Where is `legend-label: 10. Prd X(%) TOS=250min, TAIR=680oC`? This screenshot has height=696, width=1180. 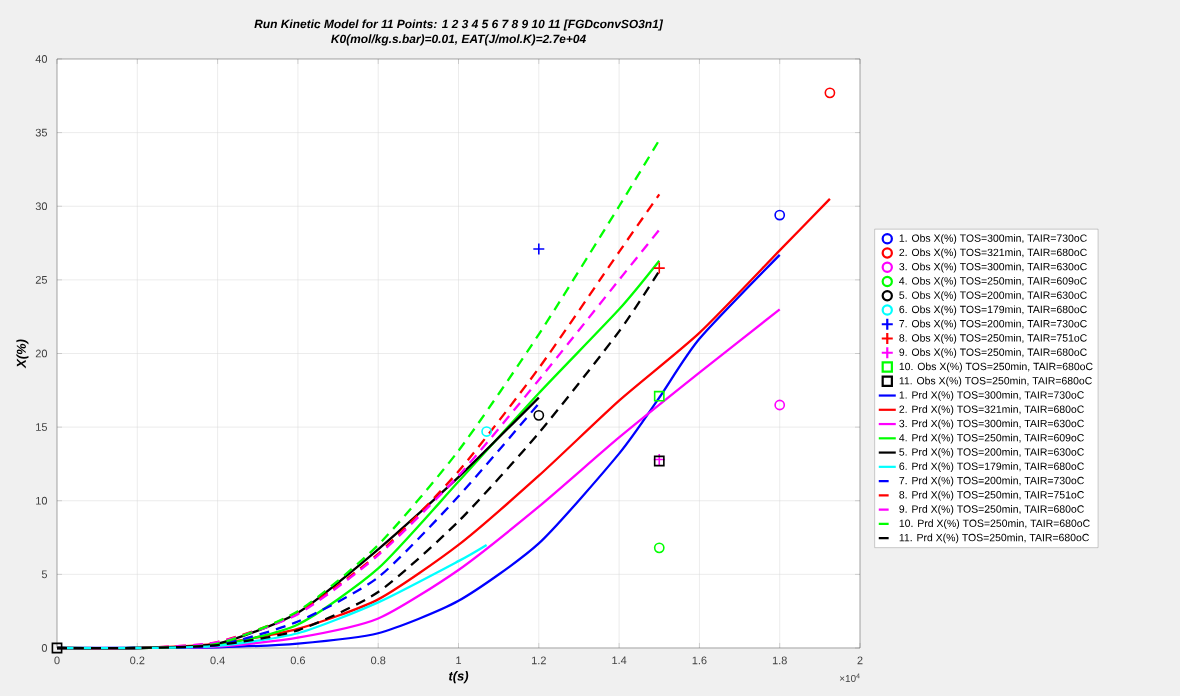 legend-label: 10. Prd X(%) TOS=250min, TAIR=680oC is located at coordinates (994, 524).